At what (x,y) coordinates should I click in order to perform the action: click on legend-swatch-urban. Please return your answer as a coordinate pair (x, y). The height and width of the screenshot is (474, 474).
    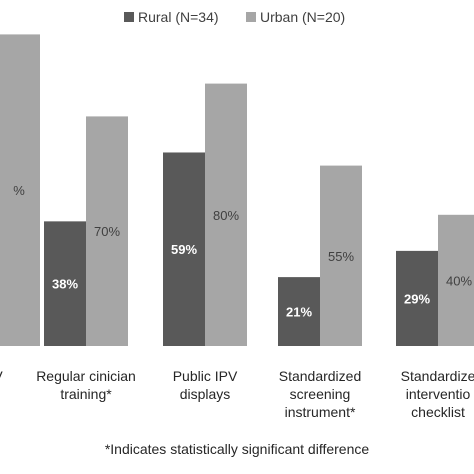
    Looking at the image, I should click on (251, 17).